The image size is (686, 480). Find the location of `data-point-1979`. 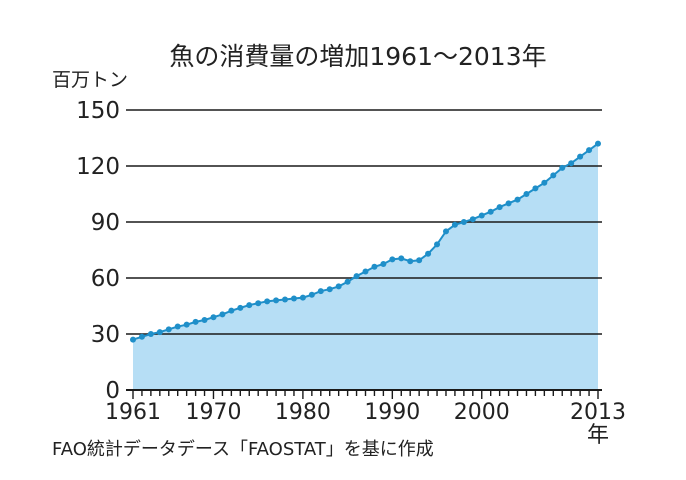

data-point-1979 is located at coordinates (293, 298).